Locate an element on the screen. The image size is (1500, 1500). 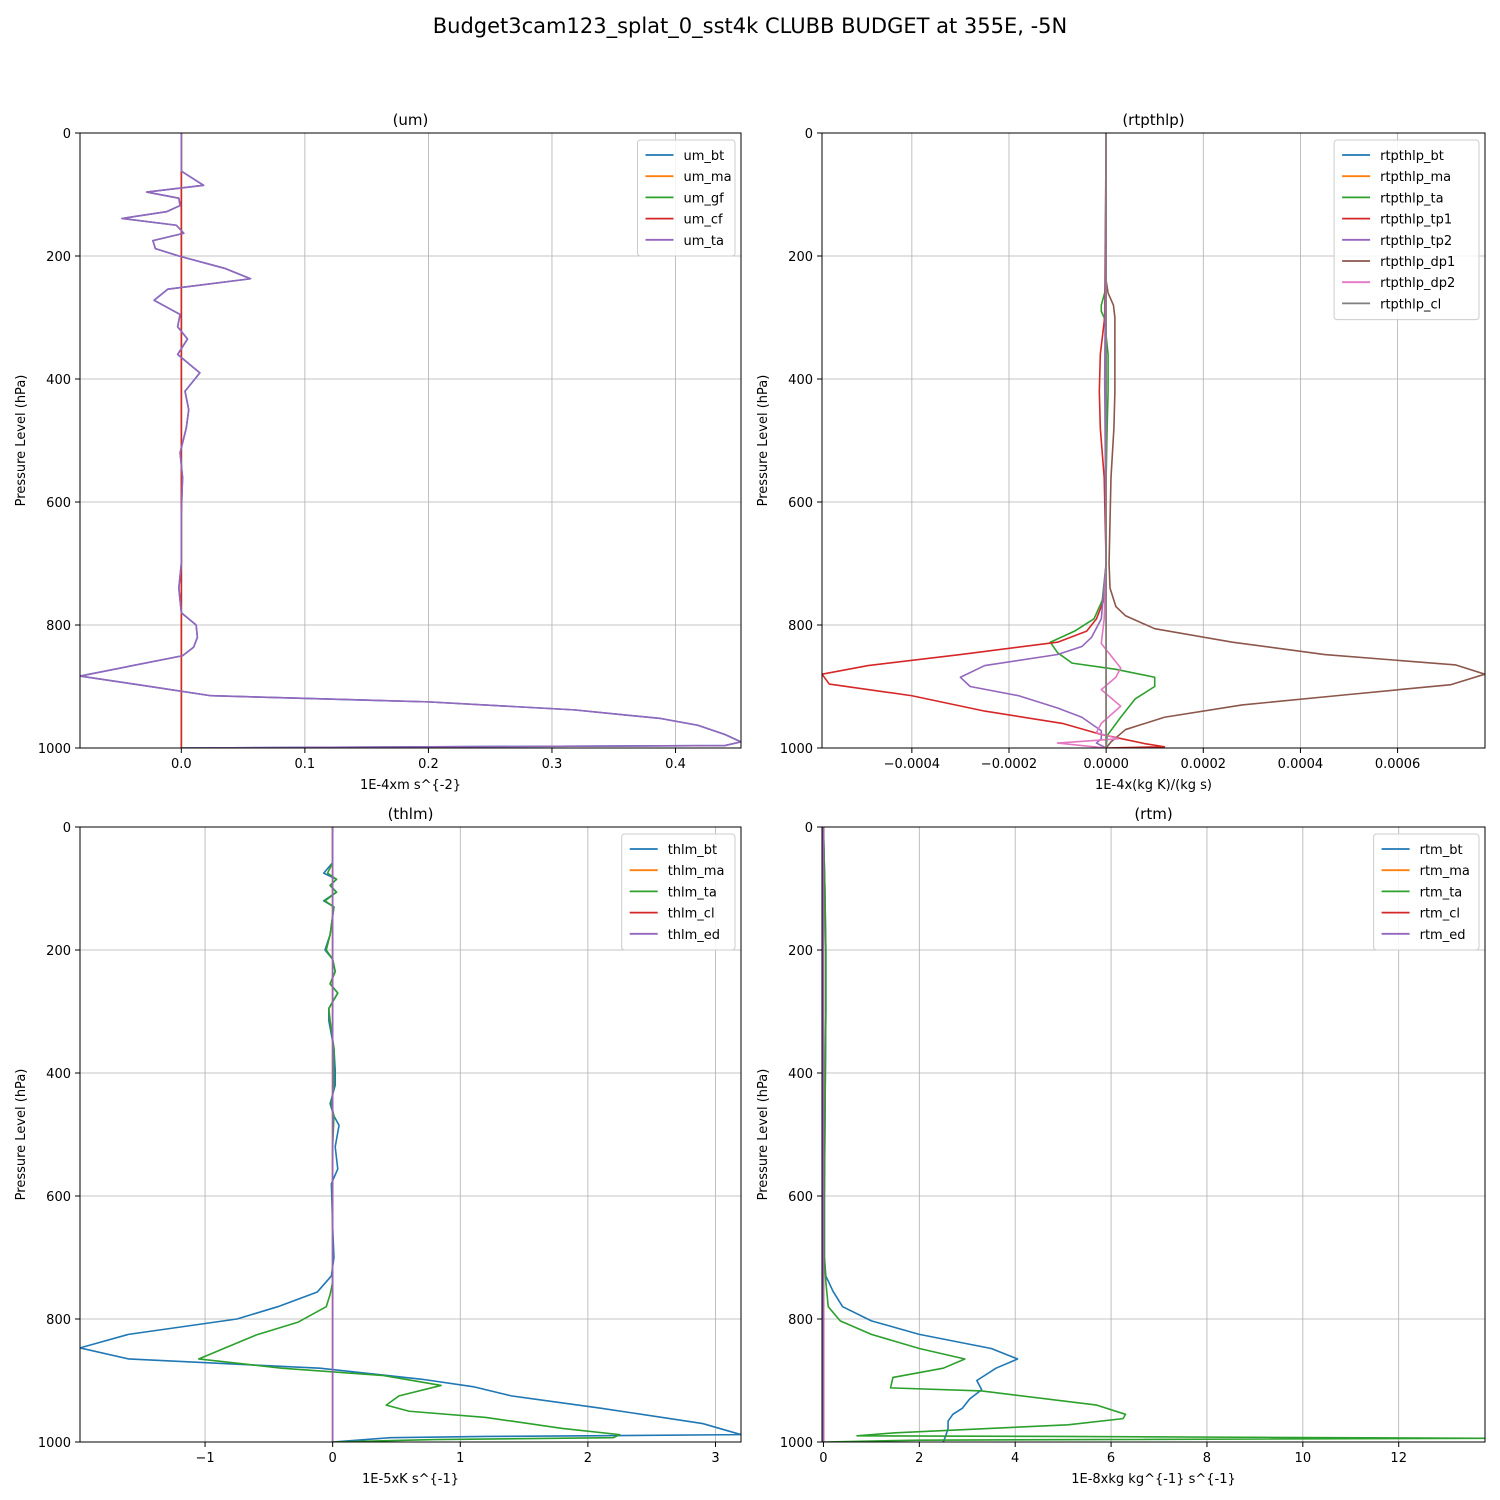
series-line-thlm_ta is located at coordinates (409, 1134).